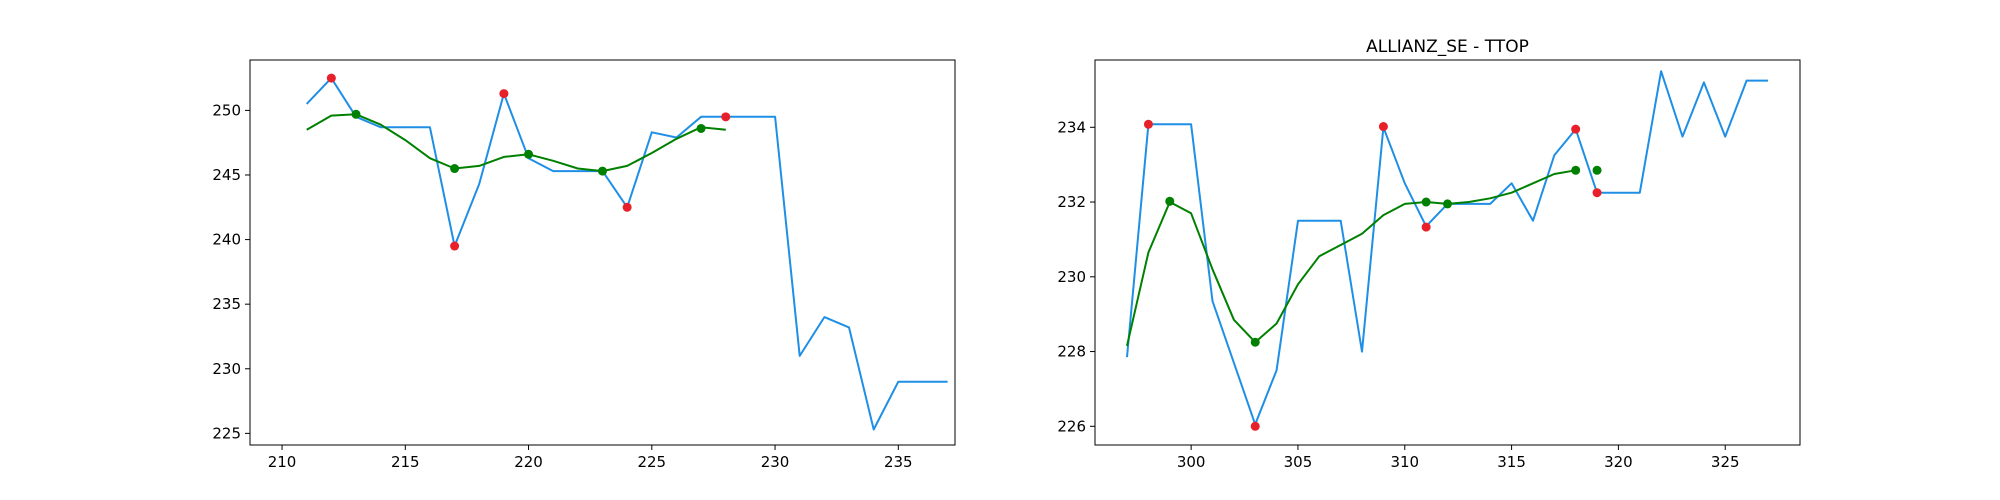 Image resolution: width=2000 pixels, height=500 pixels. Describe the element at coordinates (226, 110) in the screenshot. I see `y-tick-label: 250` at that location.